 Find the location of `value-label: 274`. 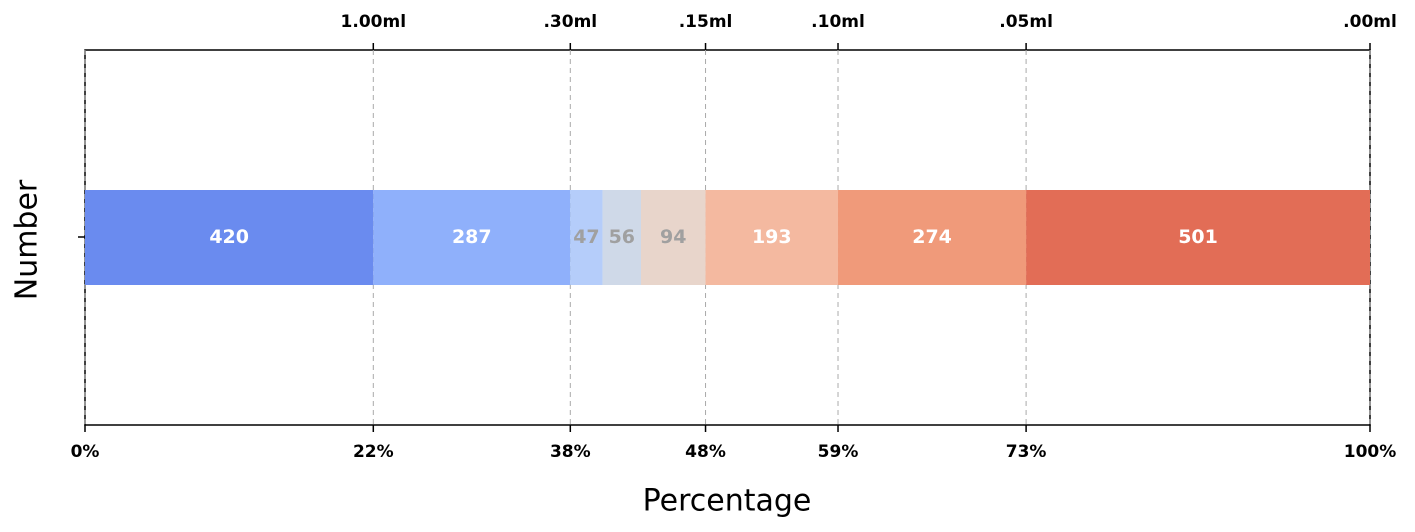

value-label: 274 is located at coordinates (932, 237).